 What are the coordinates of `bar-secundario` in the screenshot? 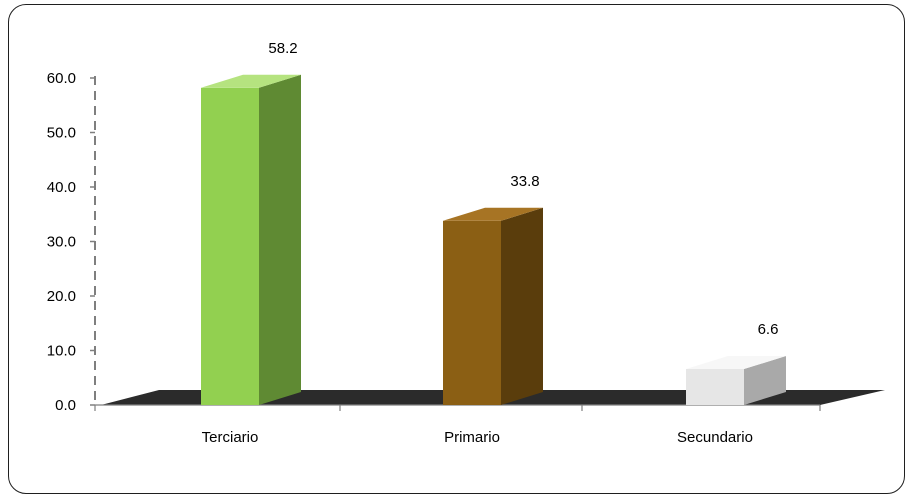 It's located at (736, 380).